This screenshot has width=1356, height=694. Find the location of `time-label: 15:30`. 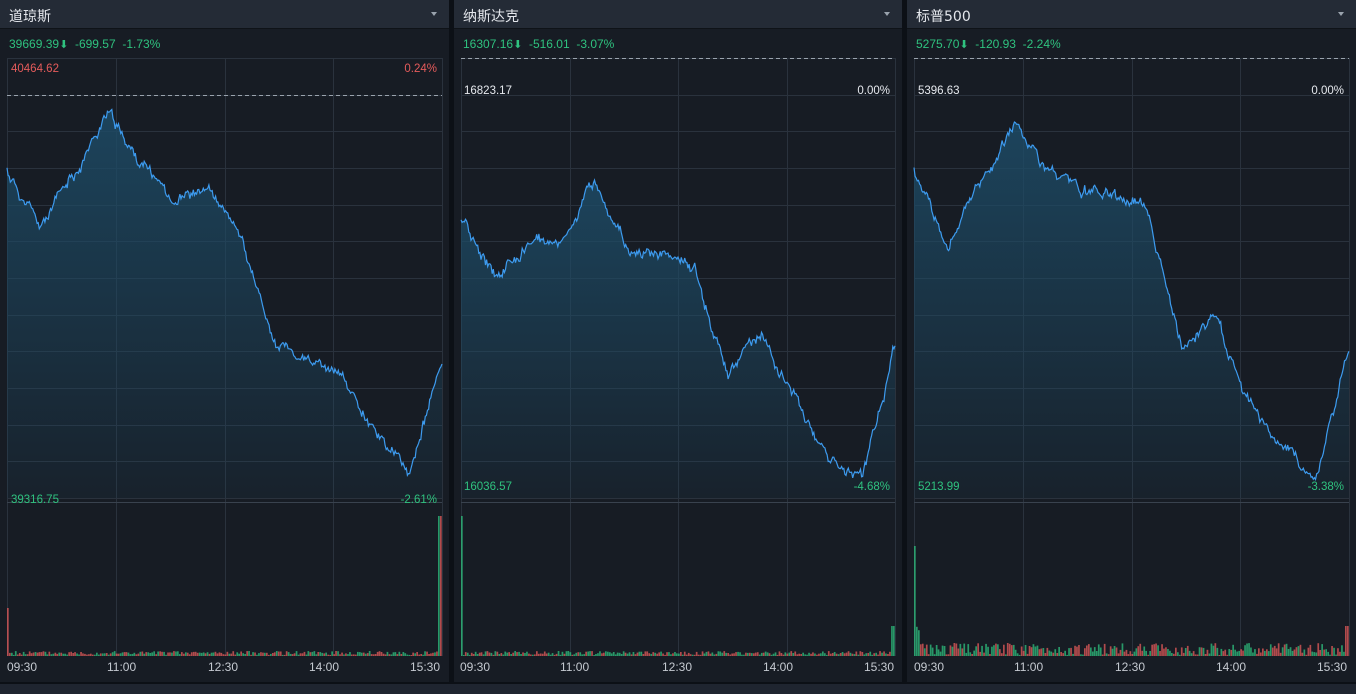

time-label: 15:30 is located at coordinates (425, 667).